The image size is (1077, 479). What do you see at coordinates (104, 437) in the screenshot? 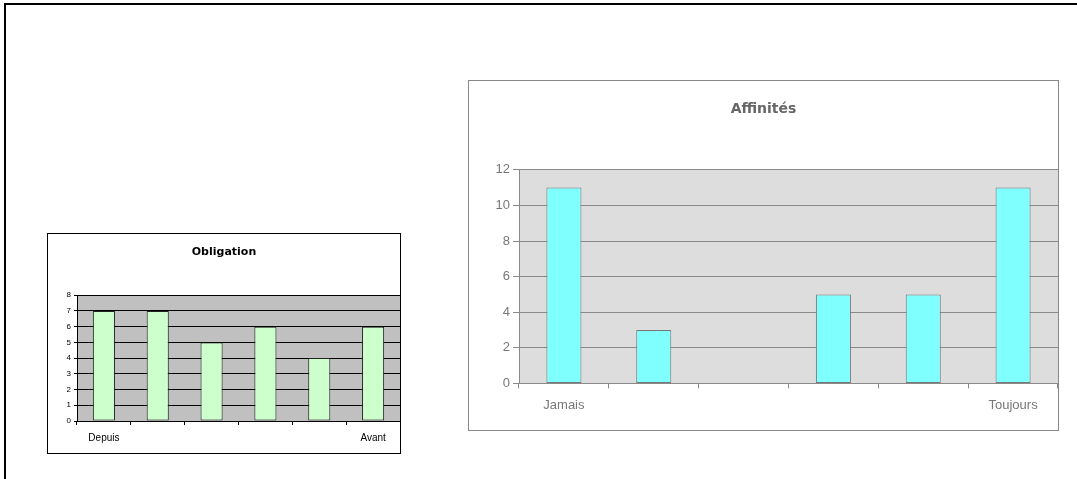
I see `x-tick-label: Depuis` at bounding box center [104, 437].